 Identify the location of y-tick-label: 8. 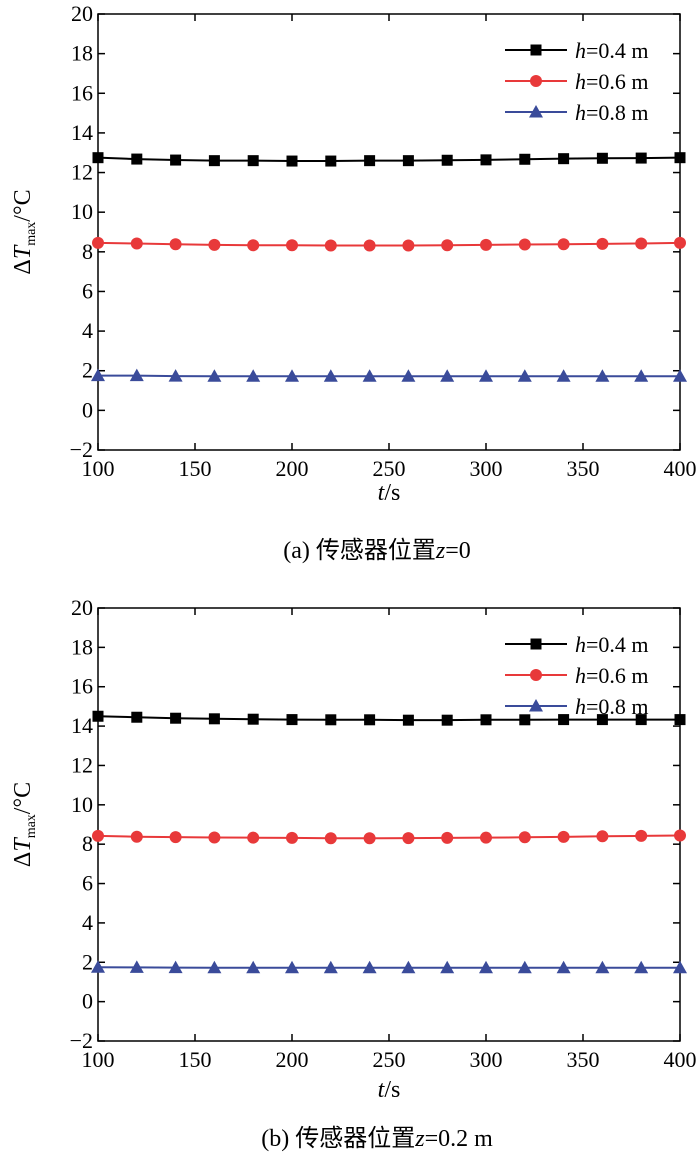
(87, 251).